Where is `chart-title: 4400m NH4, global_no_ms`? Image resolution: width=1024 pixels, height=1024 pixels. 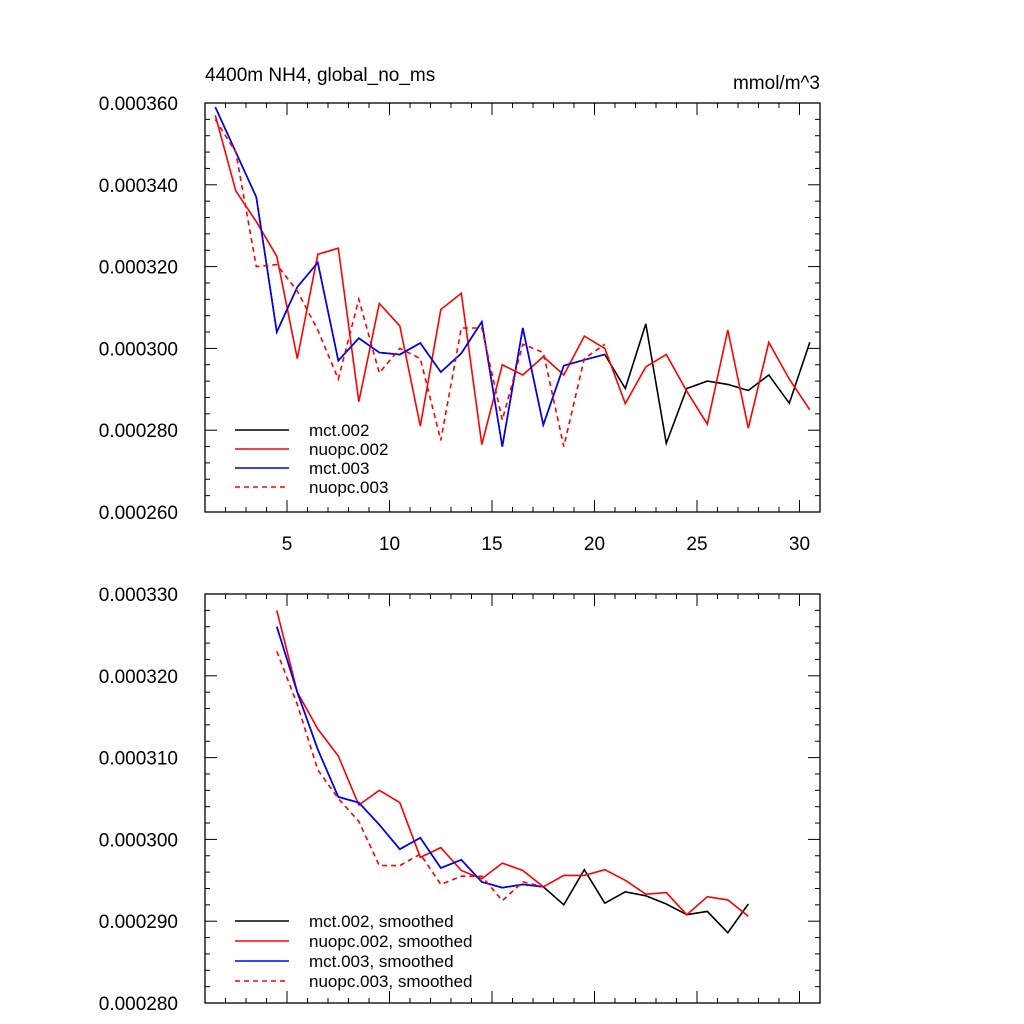
chart-title: 4400m NH4, global_no_ms is located at coordinates (320, 75).